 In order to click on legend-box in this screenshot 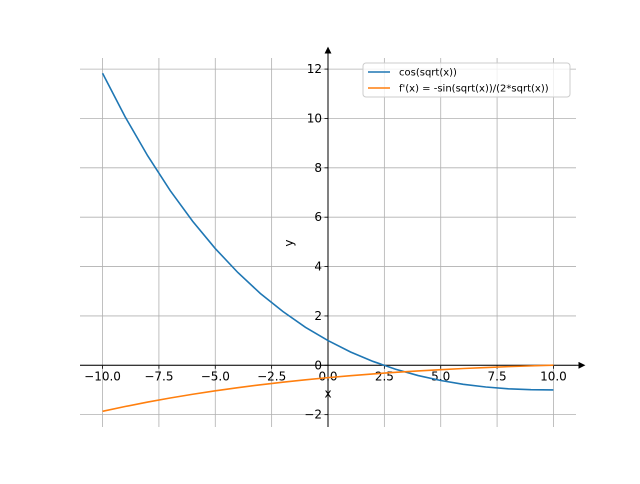, I will do `click(466, 80)`.